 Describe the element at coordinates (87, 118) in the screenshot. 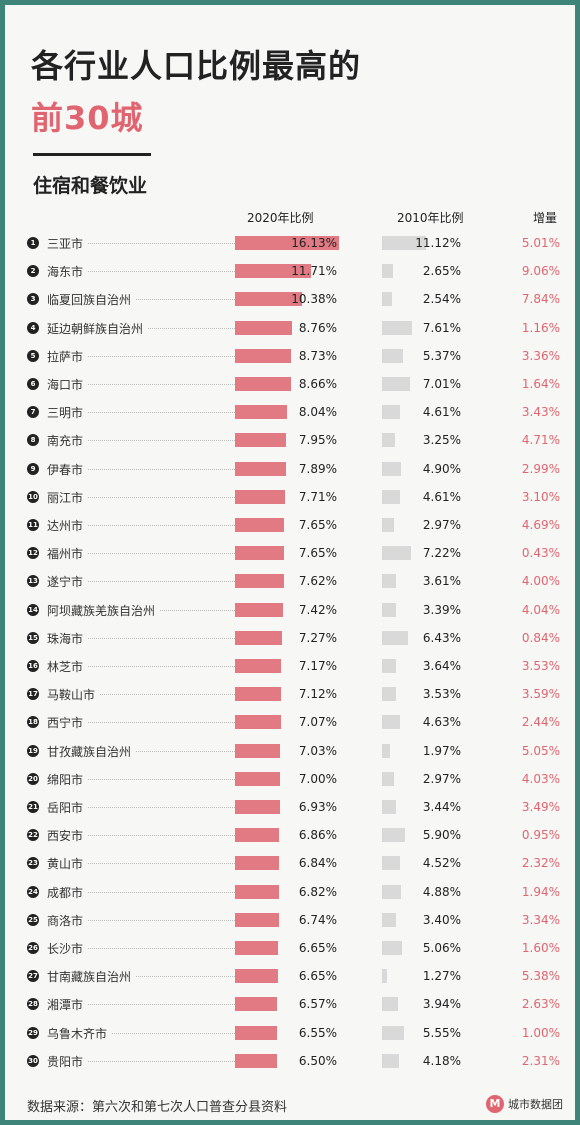

I see `chart-title-highlight: 前30城` at that location.